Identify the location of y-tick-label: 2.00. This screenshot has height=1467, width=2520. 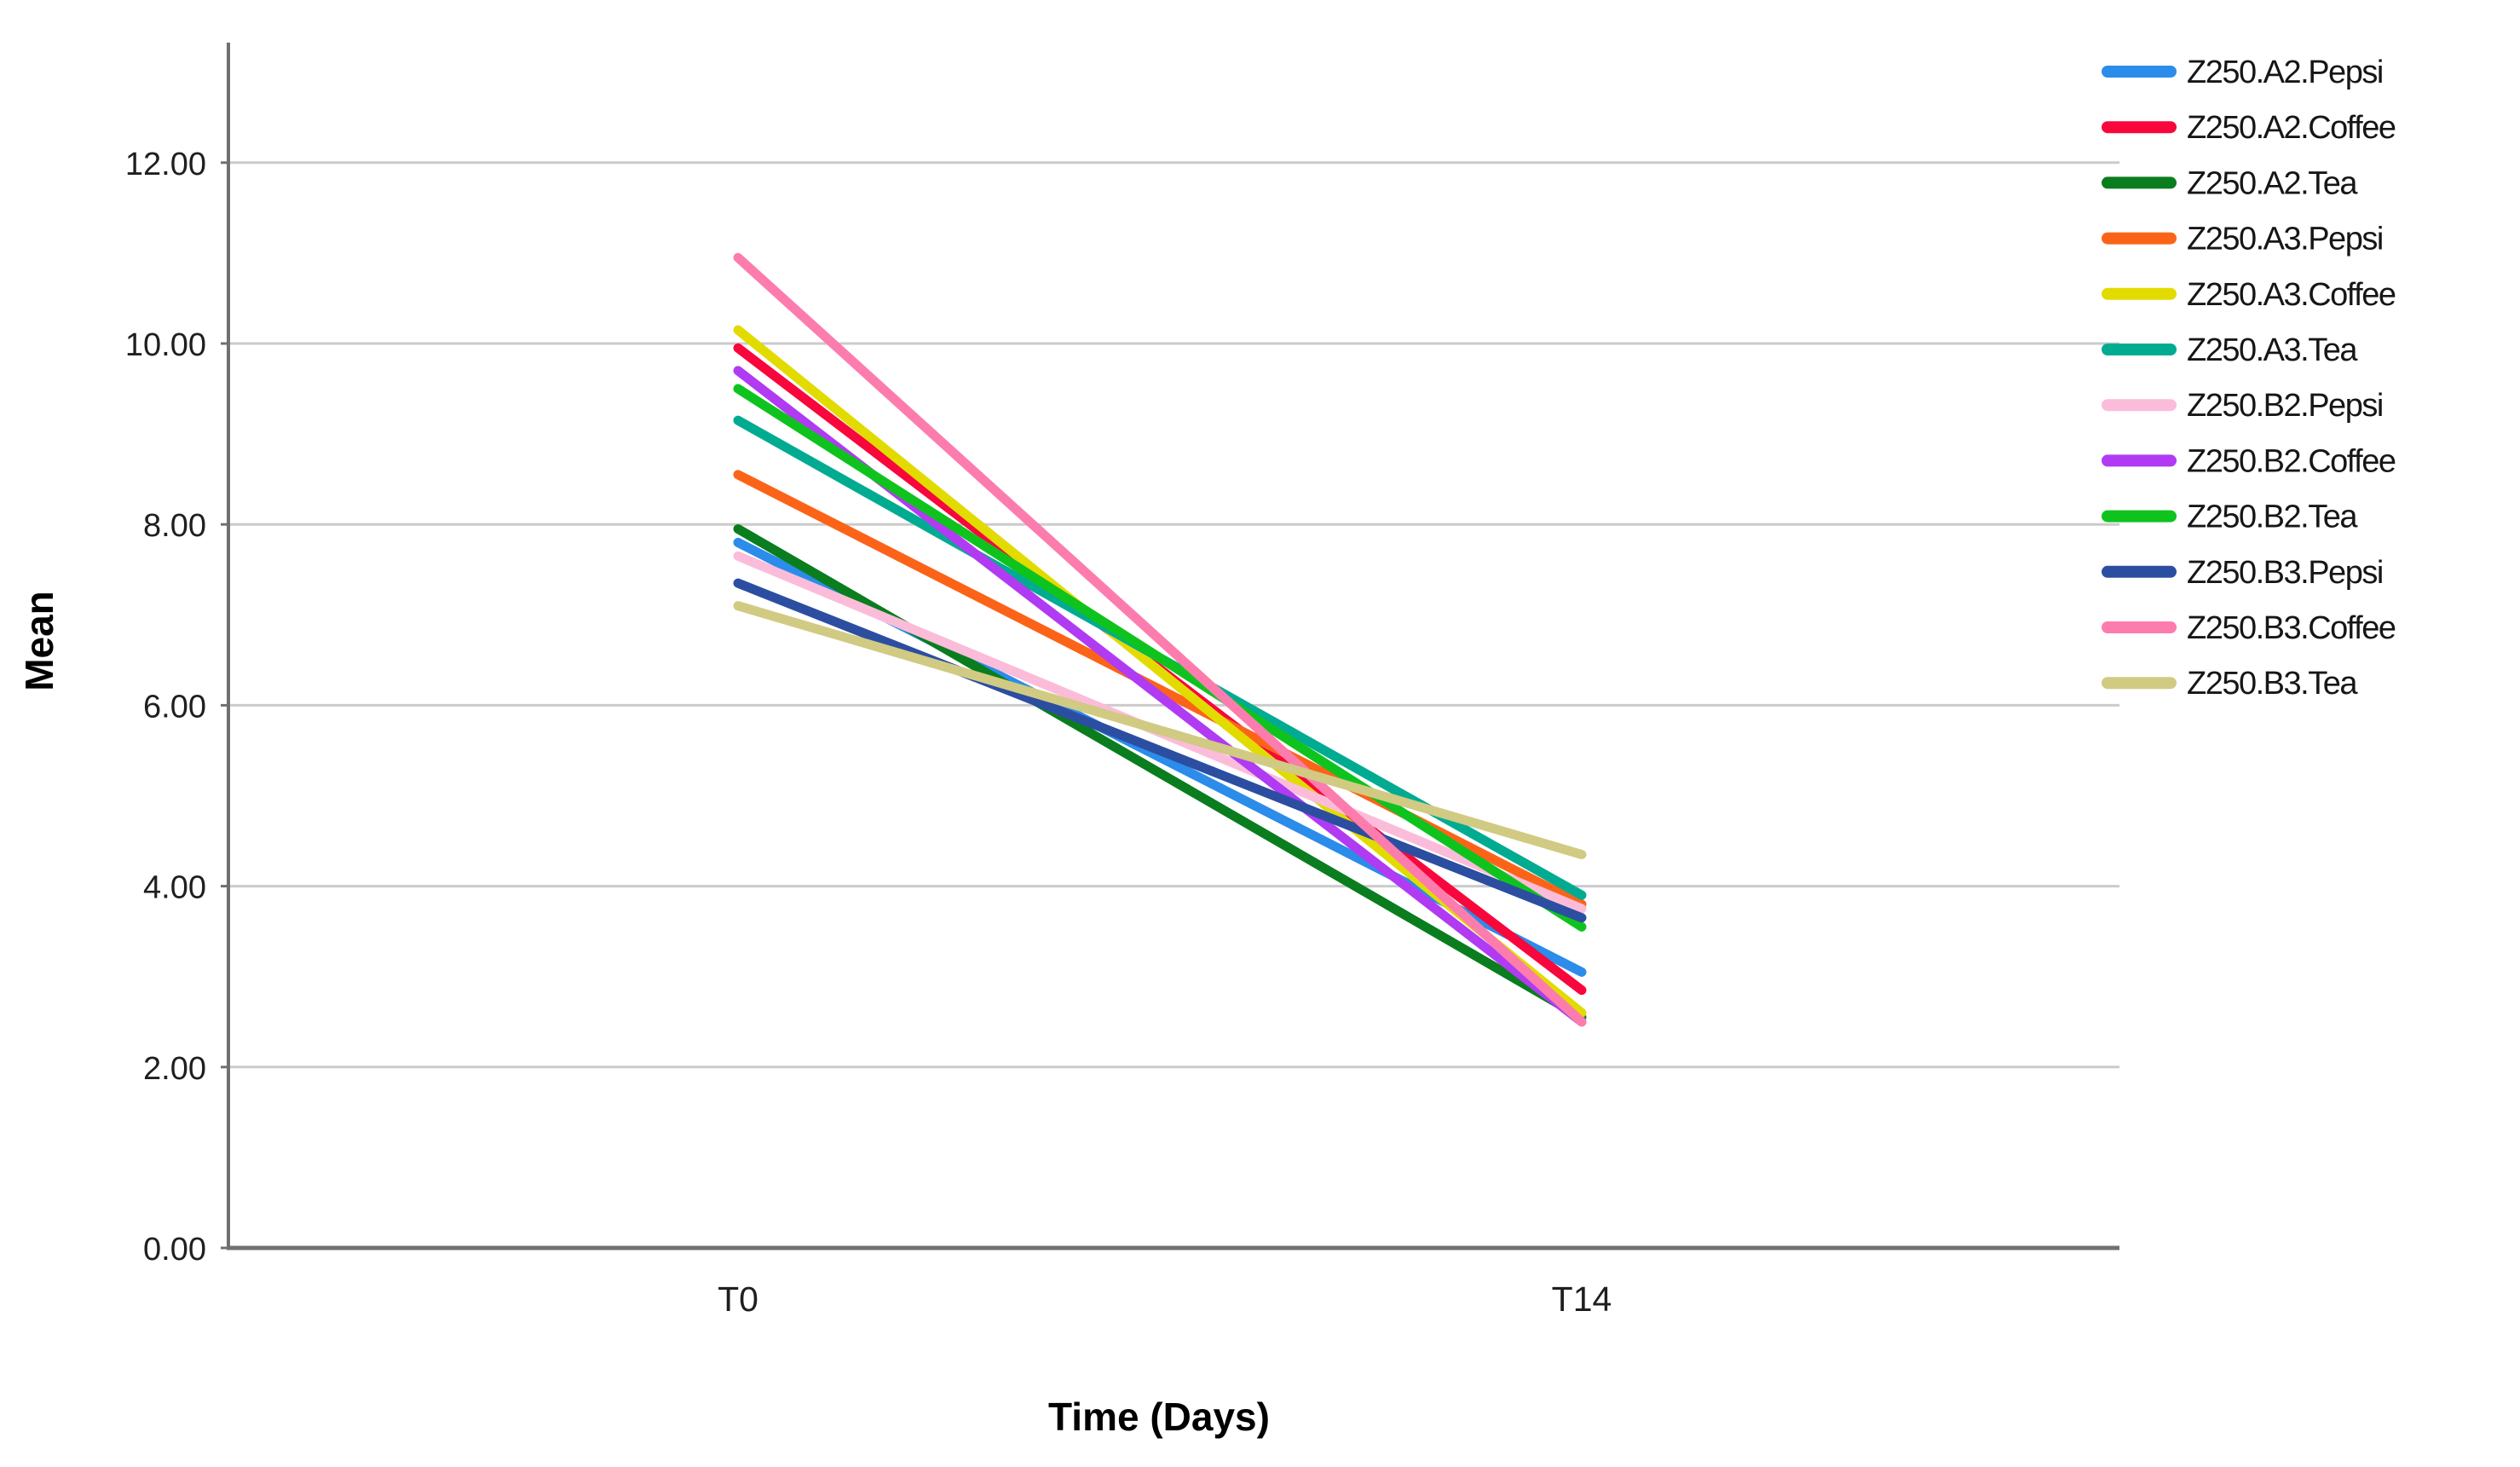
(175, 1069).